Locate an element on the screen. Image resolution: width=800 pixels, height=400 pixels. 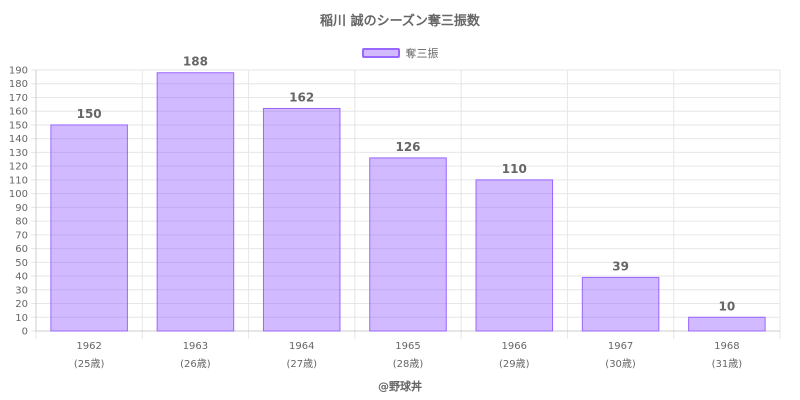
y-tick-label: 150 is located at coordinates (18, 125).